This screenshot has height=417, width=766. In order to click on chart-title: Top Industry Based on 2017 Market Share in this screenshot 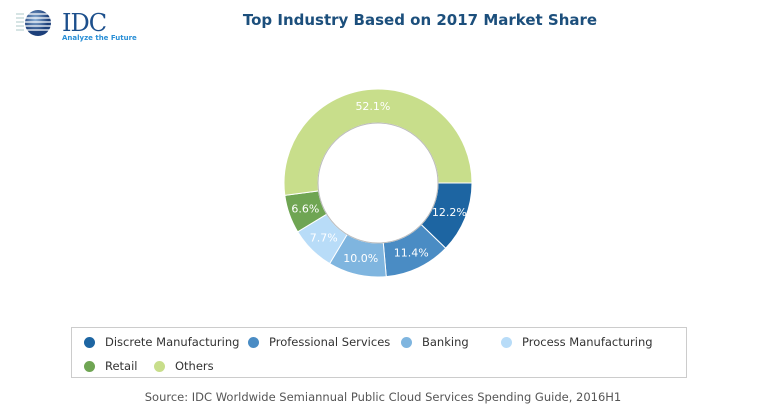, I will do `click(420, 20)`.